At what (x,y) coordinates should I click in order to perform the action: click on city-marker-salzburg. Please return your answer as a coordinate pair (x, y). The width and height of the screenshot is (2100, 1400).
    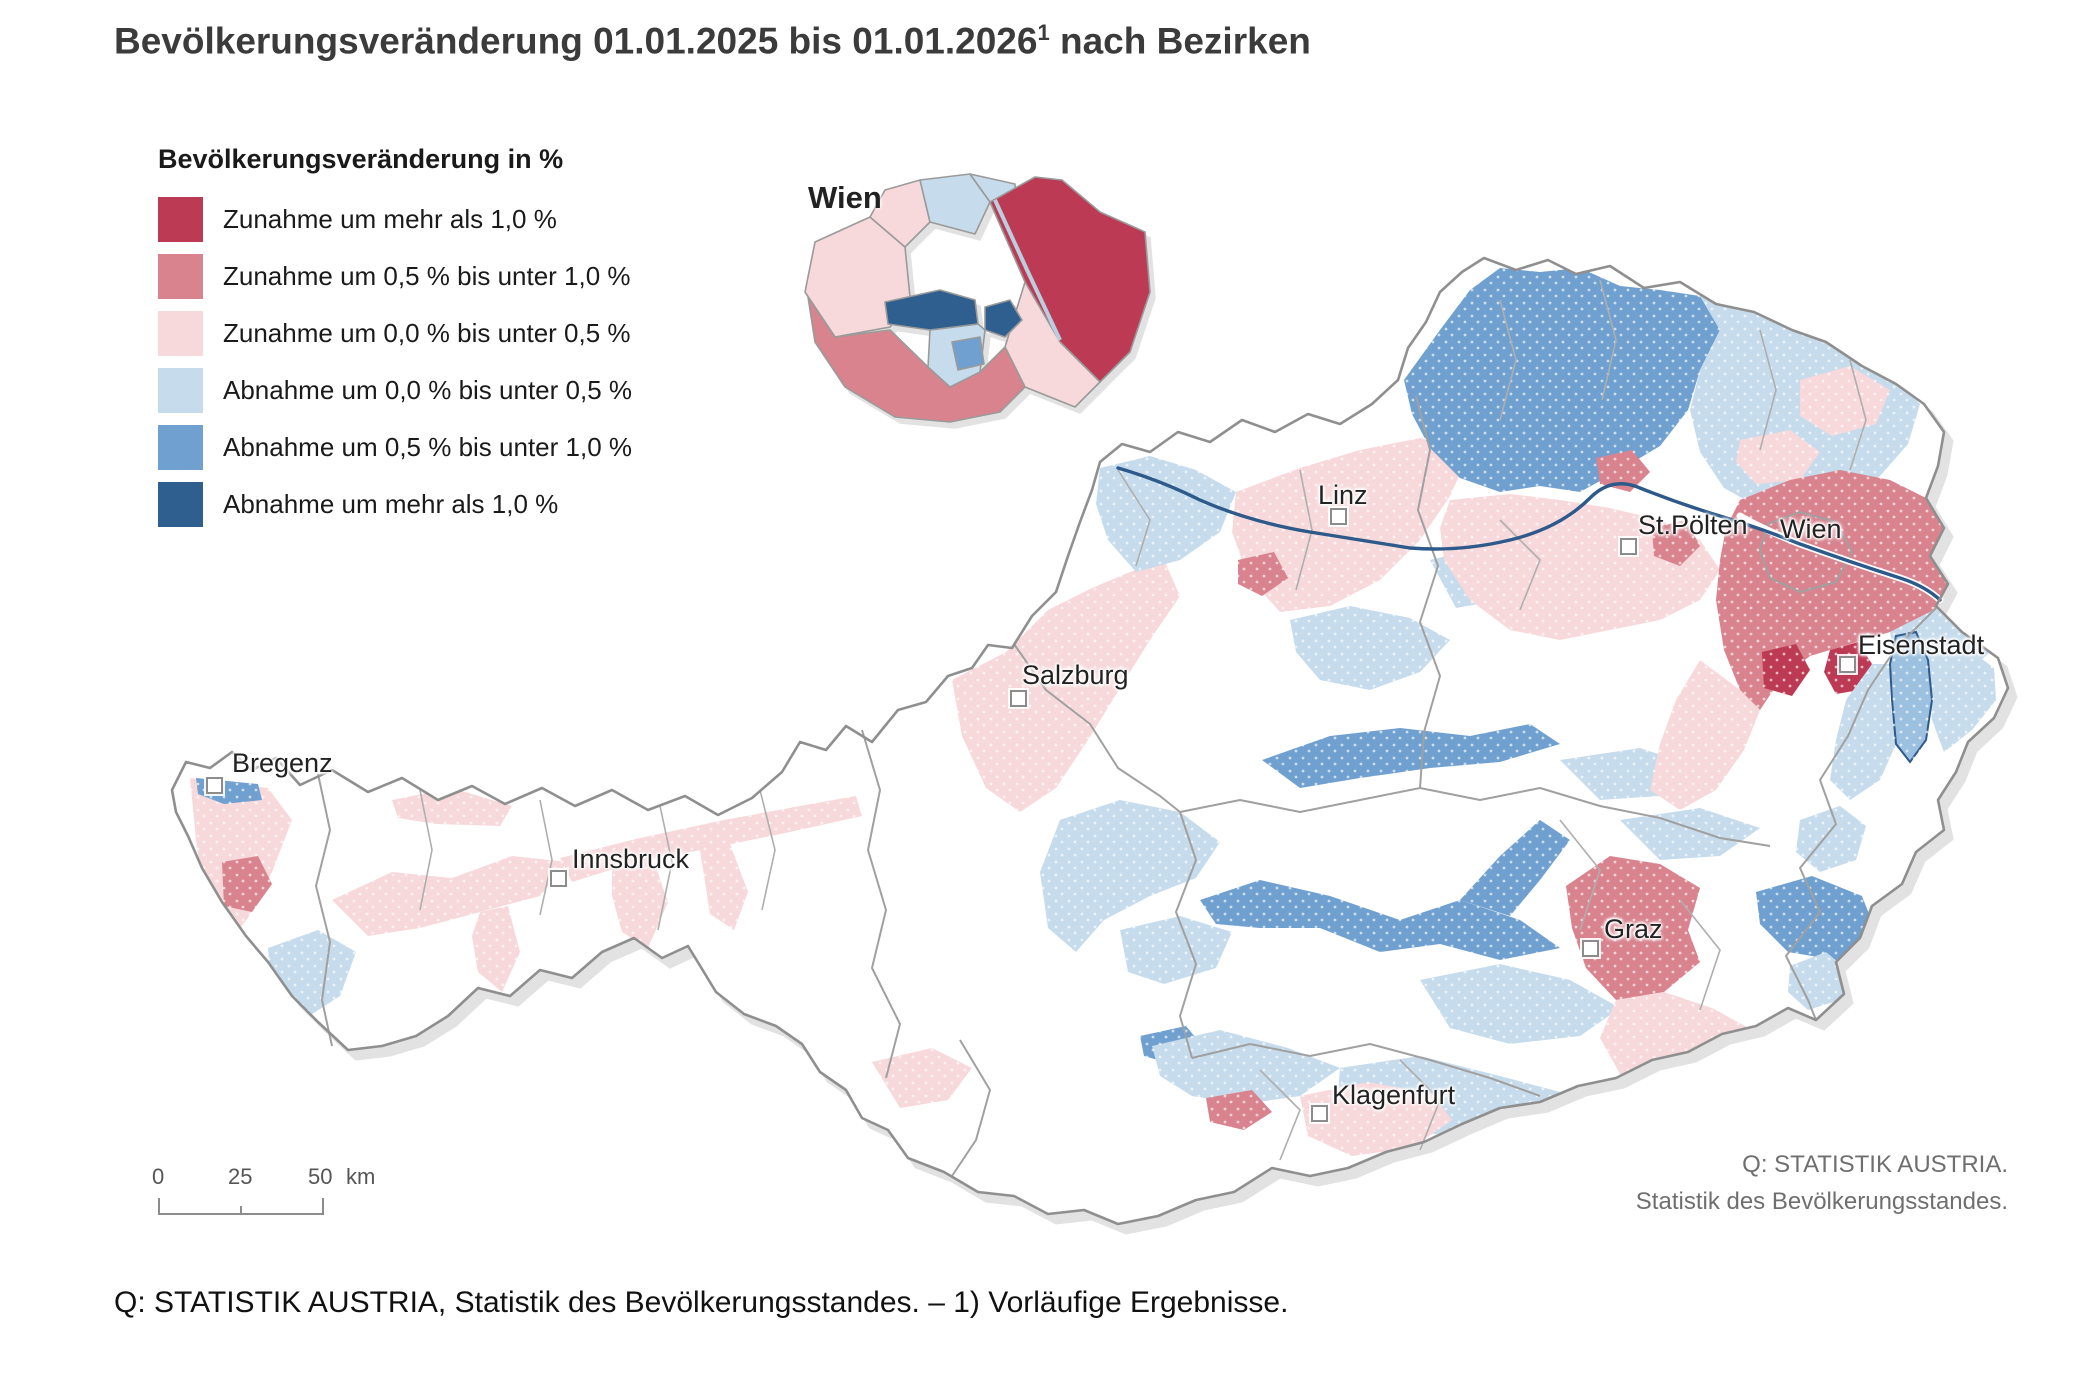
    Looking at the image, I should click on (1018, 698).